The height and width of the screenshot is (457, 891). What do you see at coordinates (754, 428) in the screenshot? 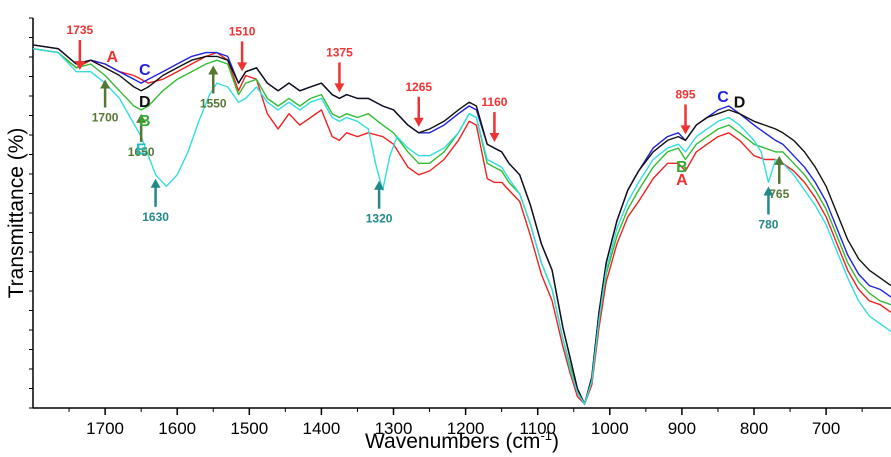
I see `x-tick-label: 800` at bounding box center [754, 428].